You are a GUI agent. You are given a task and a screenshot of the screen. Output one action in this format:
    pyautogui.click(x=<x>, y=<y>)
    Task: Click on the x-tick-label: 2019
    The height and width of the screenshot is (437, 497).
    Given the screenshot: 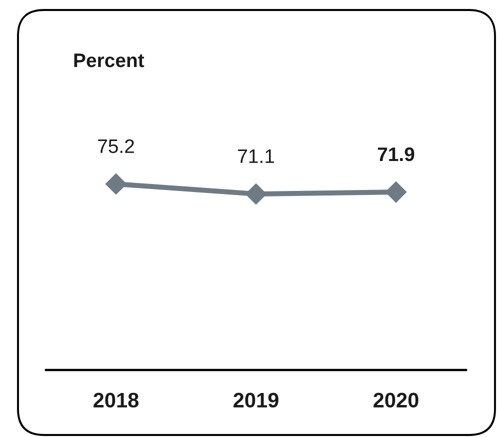 What is the action you would take?
    pyautogui.click(x=256, y=400)
    